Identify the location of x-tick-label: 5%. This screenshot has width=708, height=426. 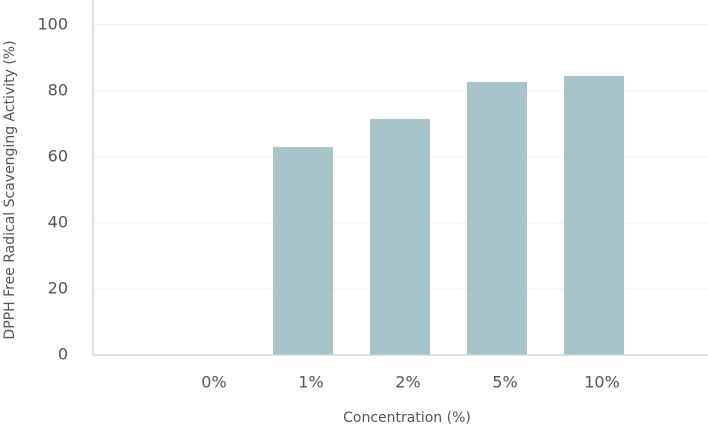
(504, 382).